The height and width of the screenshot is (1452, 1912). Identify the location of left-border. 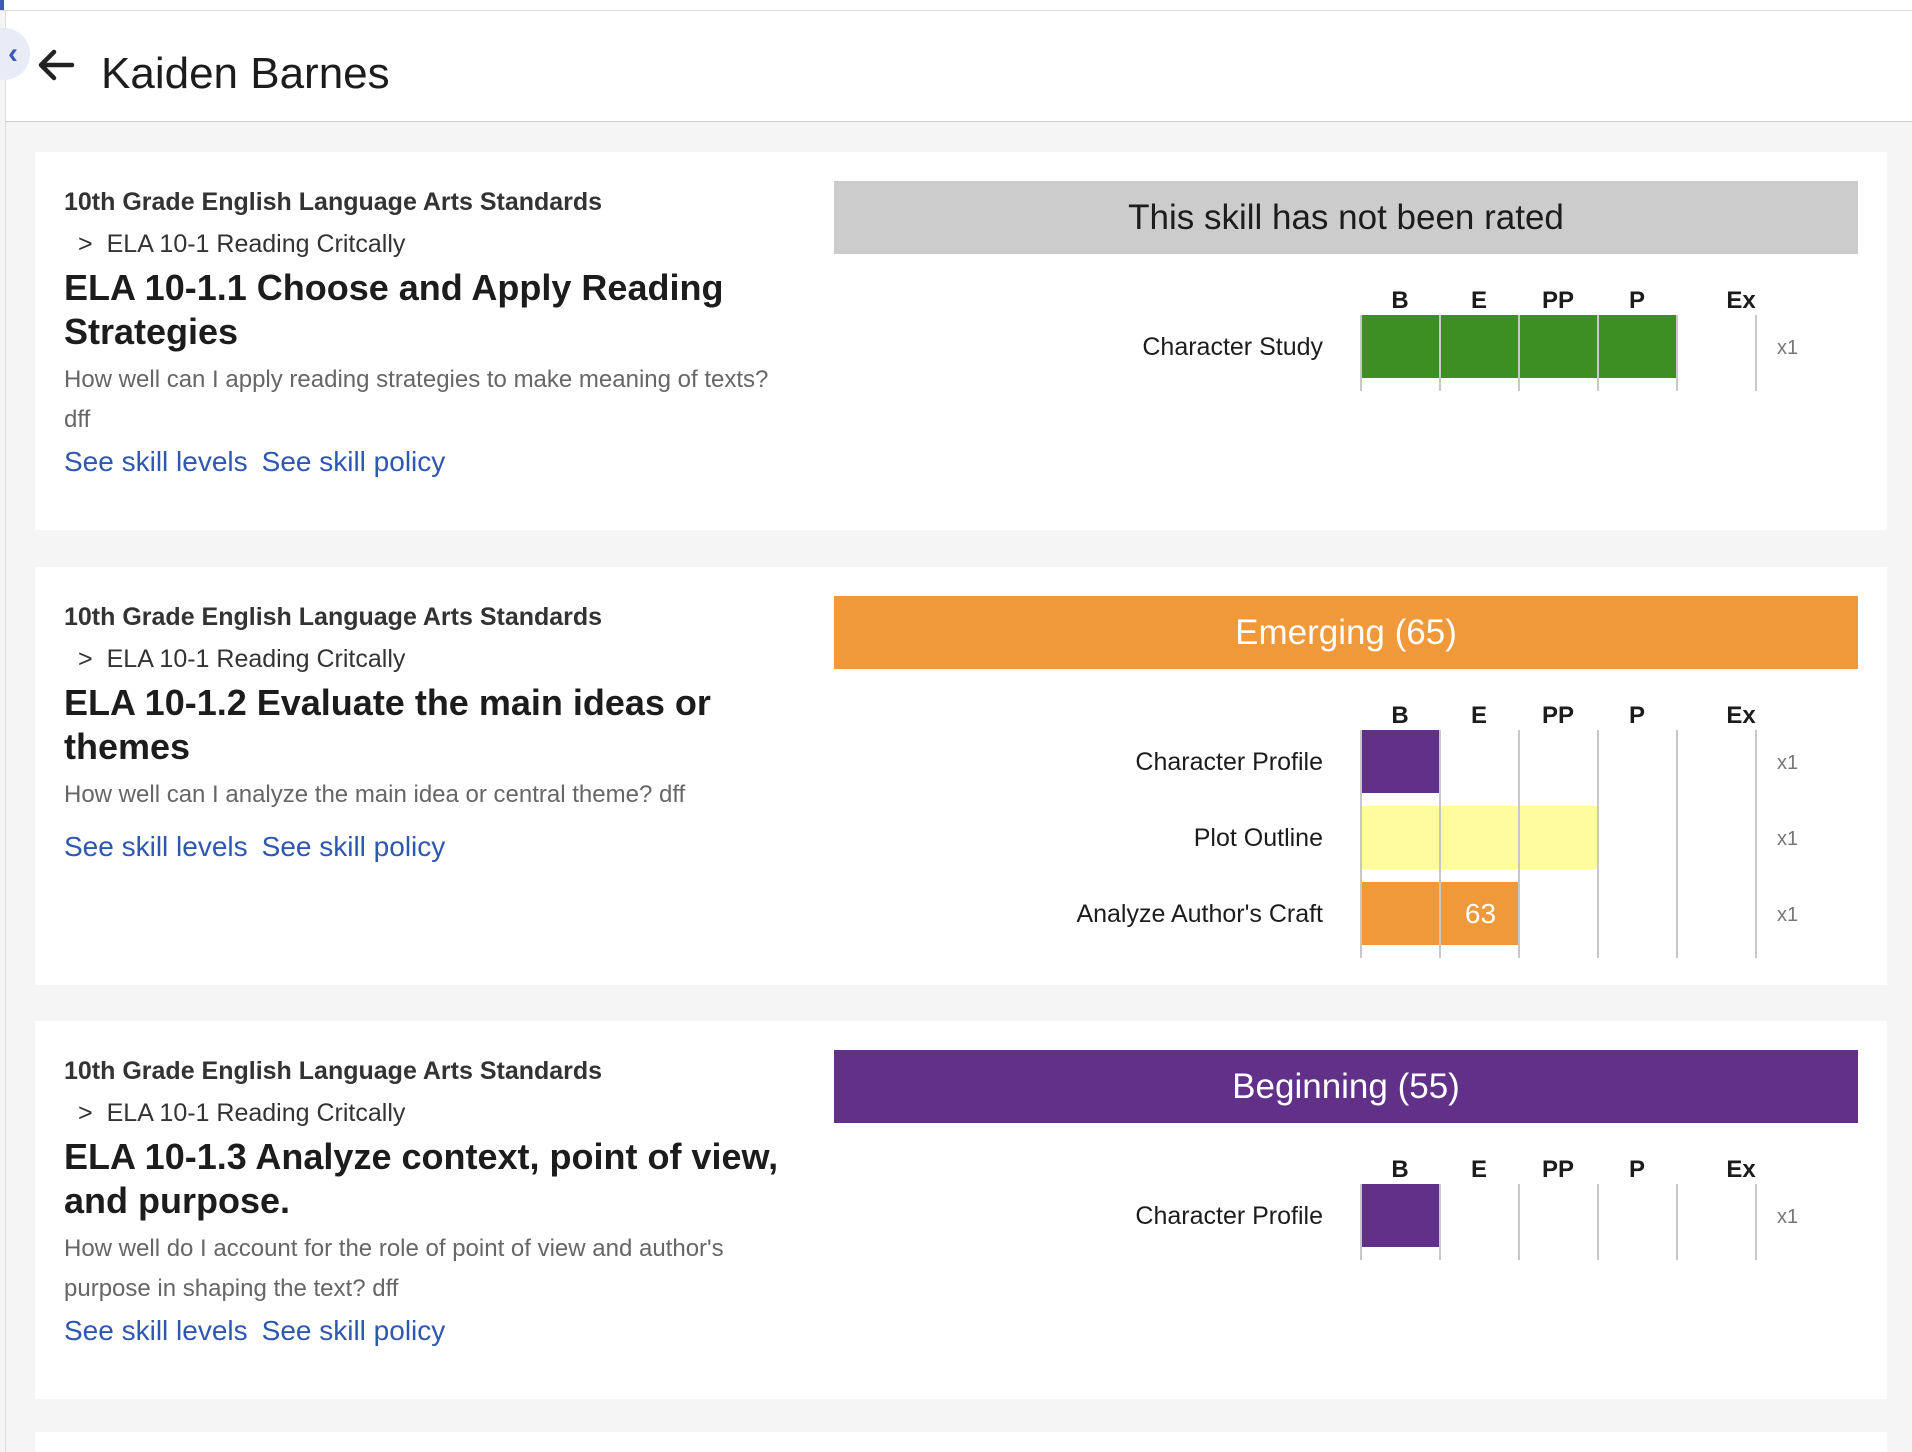
(5, 731).